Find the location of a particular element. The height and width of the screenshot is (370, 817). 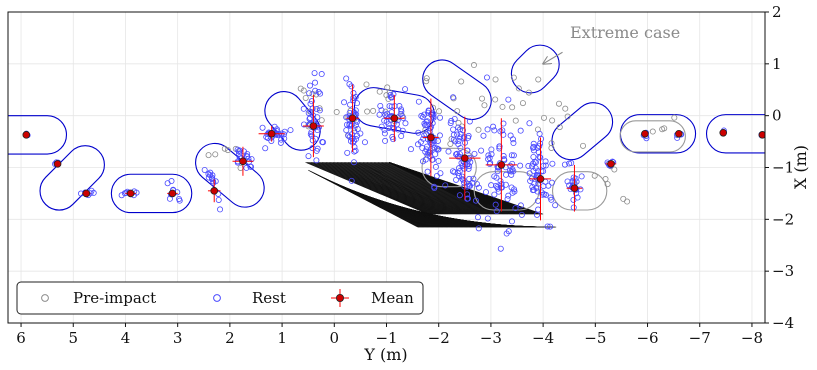

y-tick-label: 0 is located at coordinates (777, 116).